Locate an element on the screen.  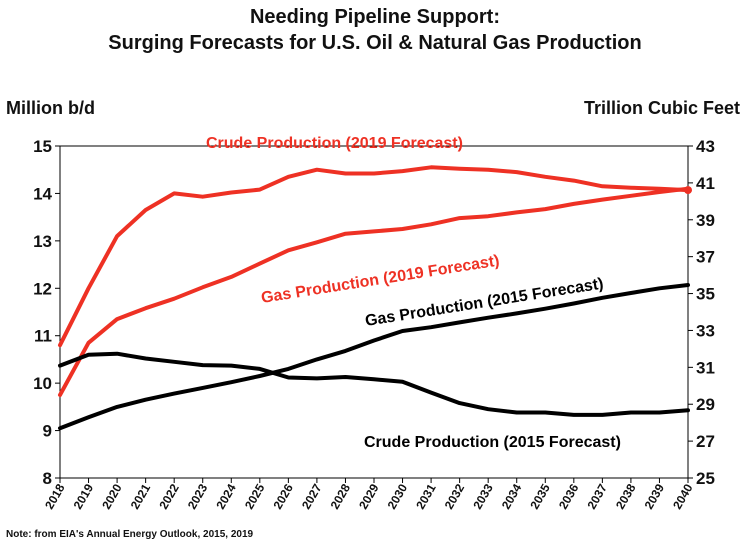
right-axis-tick-label: 31 is located at coordinates (705, 367).